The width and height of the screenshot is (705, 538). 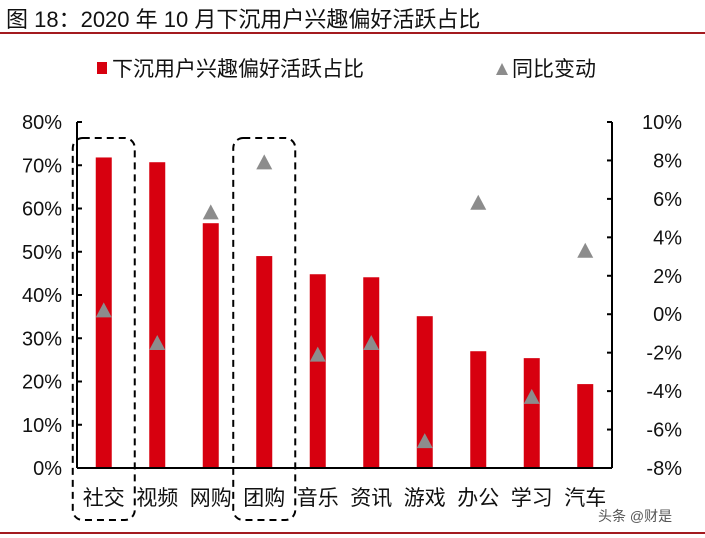 I want to click on right-tick-label: 2%, so click(x=667, y=277).